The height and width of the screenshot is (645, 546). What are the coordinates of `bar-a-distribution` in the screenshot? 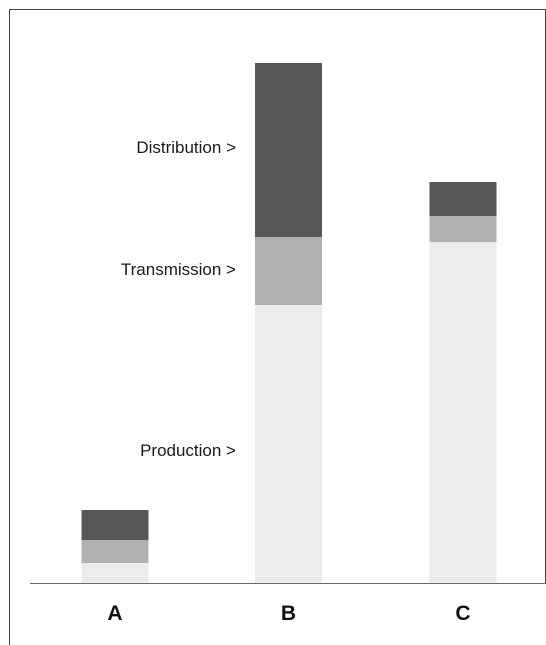 It's located at (115, 525).